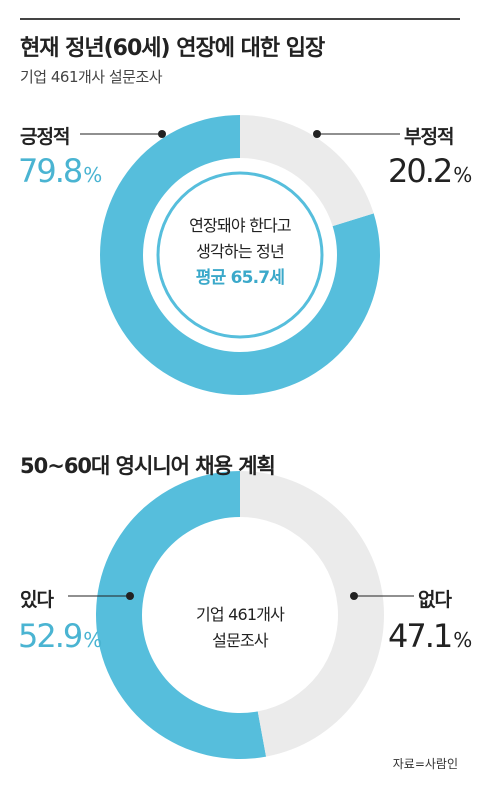 The height and width of the screenshot is (799, 480). Describe the element at coordinates (240, 278) in the screenshot. I see `center-highlight: 평균 65.7세` at that location.